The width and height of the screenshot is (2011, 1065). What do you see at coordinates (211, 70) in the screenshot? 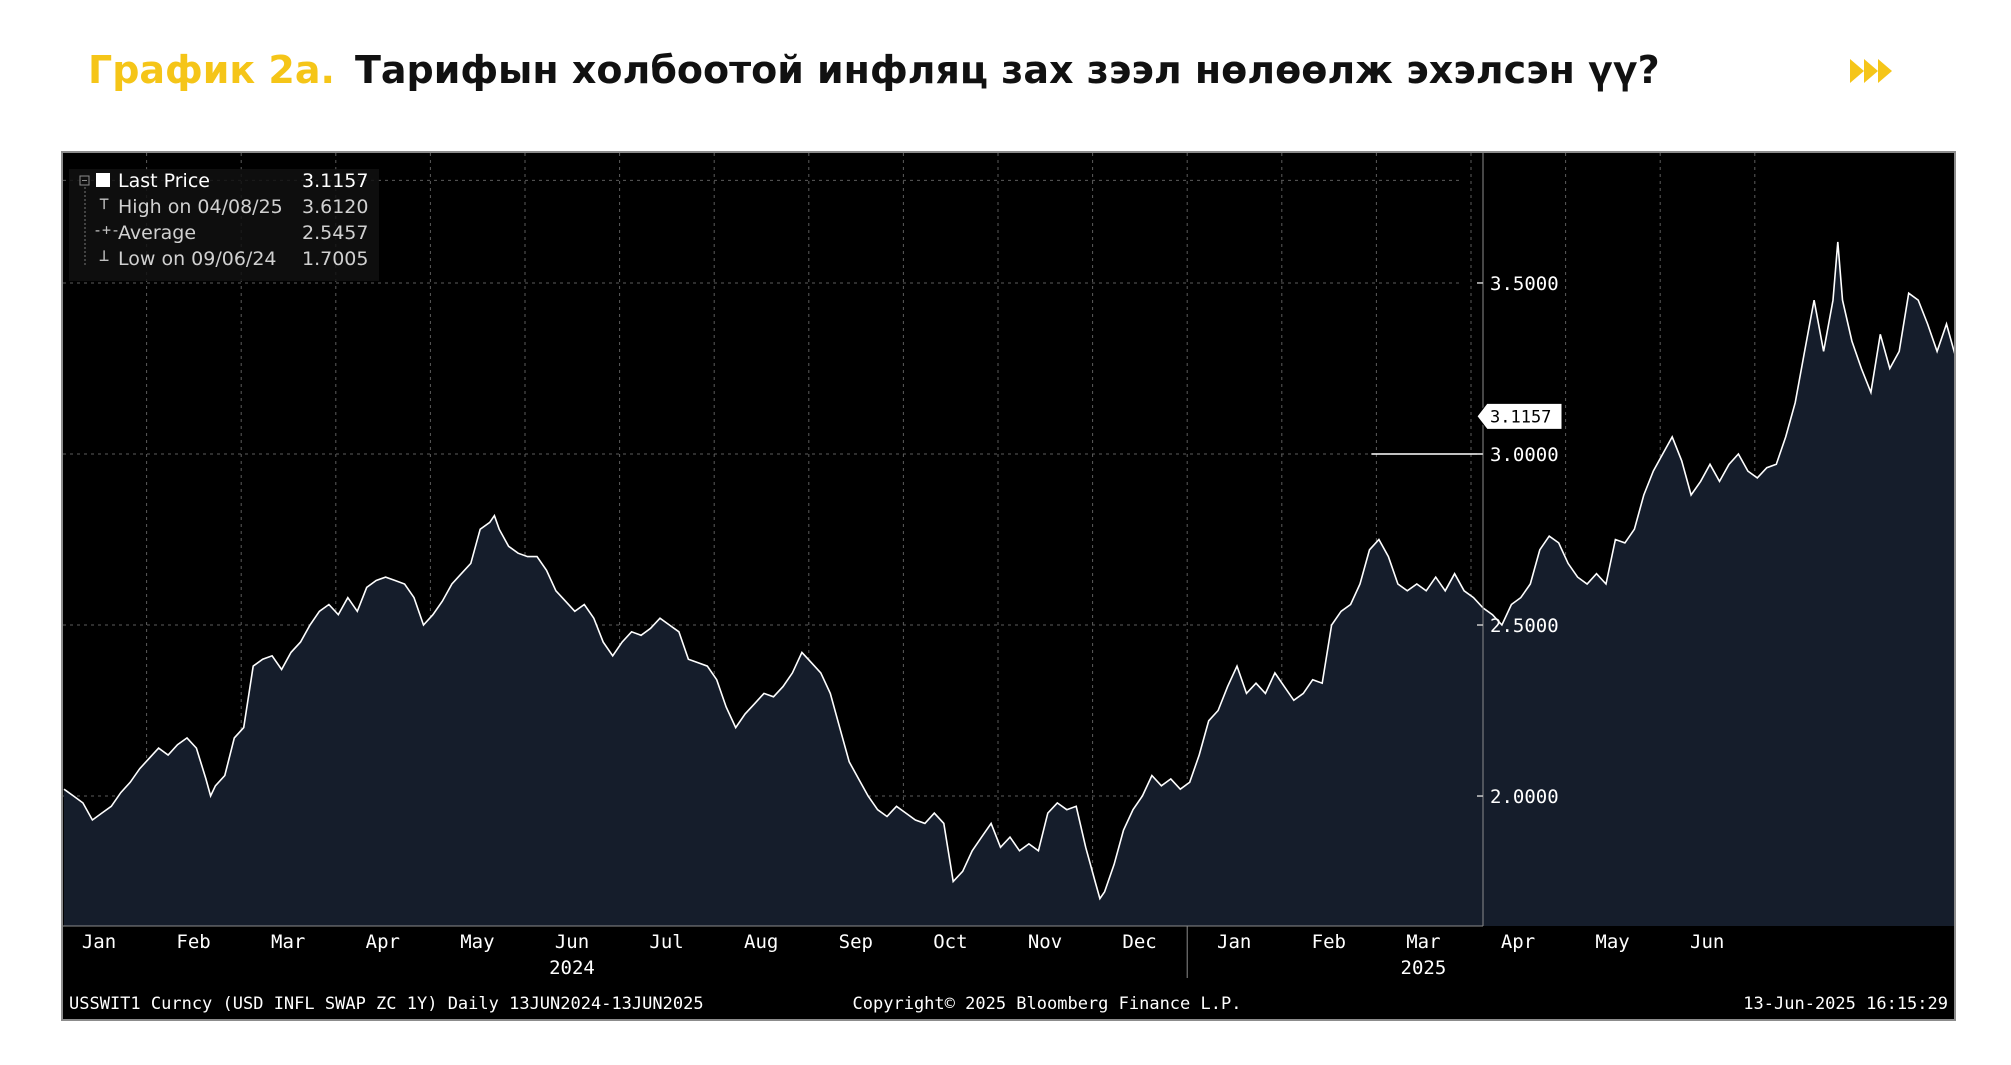
I see `figure-number: График 2а.` at bounding box center [211, 70].